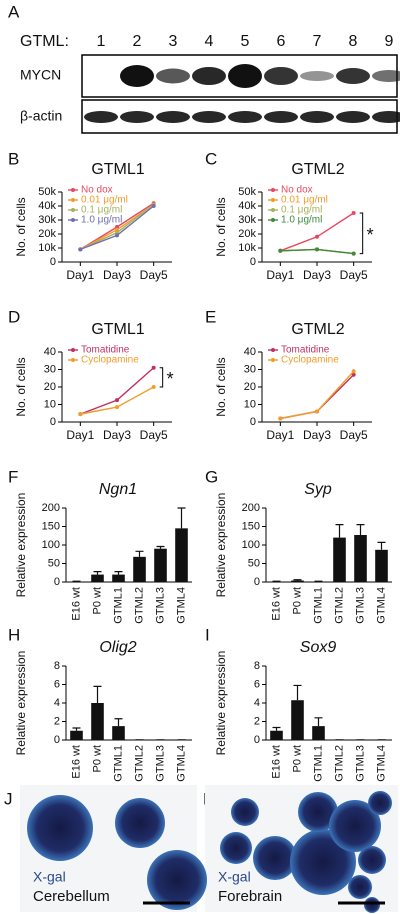 Image resolution: width=400 pixels, height=914 pixels. What do you see at coordinates (301, 220) in the screenshot?
I see `legend-label: 1.0 μg/ml` at bounding box center [301, 220].